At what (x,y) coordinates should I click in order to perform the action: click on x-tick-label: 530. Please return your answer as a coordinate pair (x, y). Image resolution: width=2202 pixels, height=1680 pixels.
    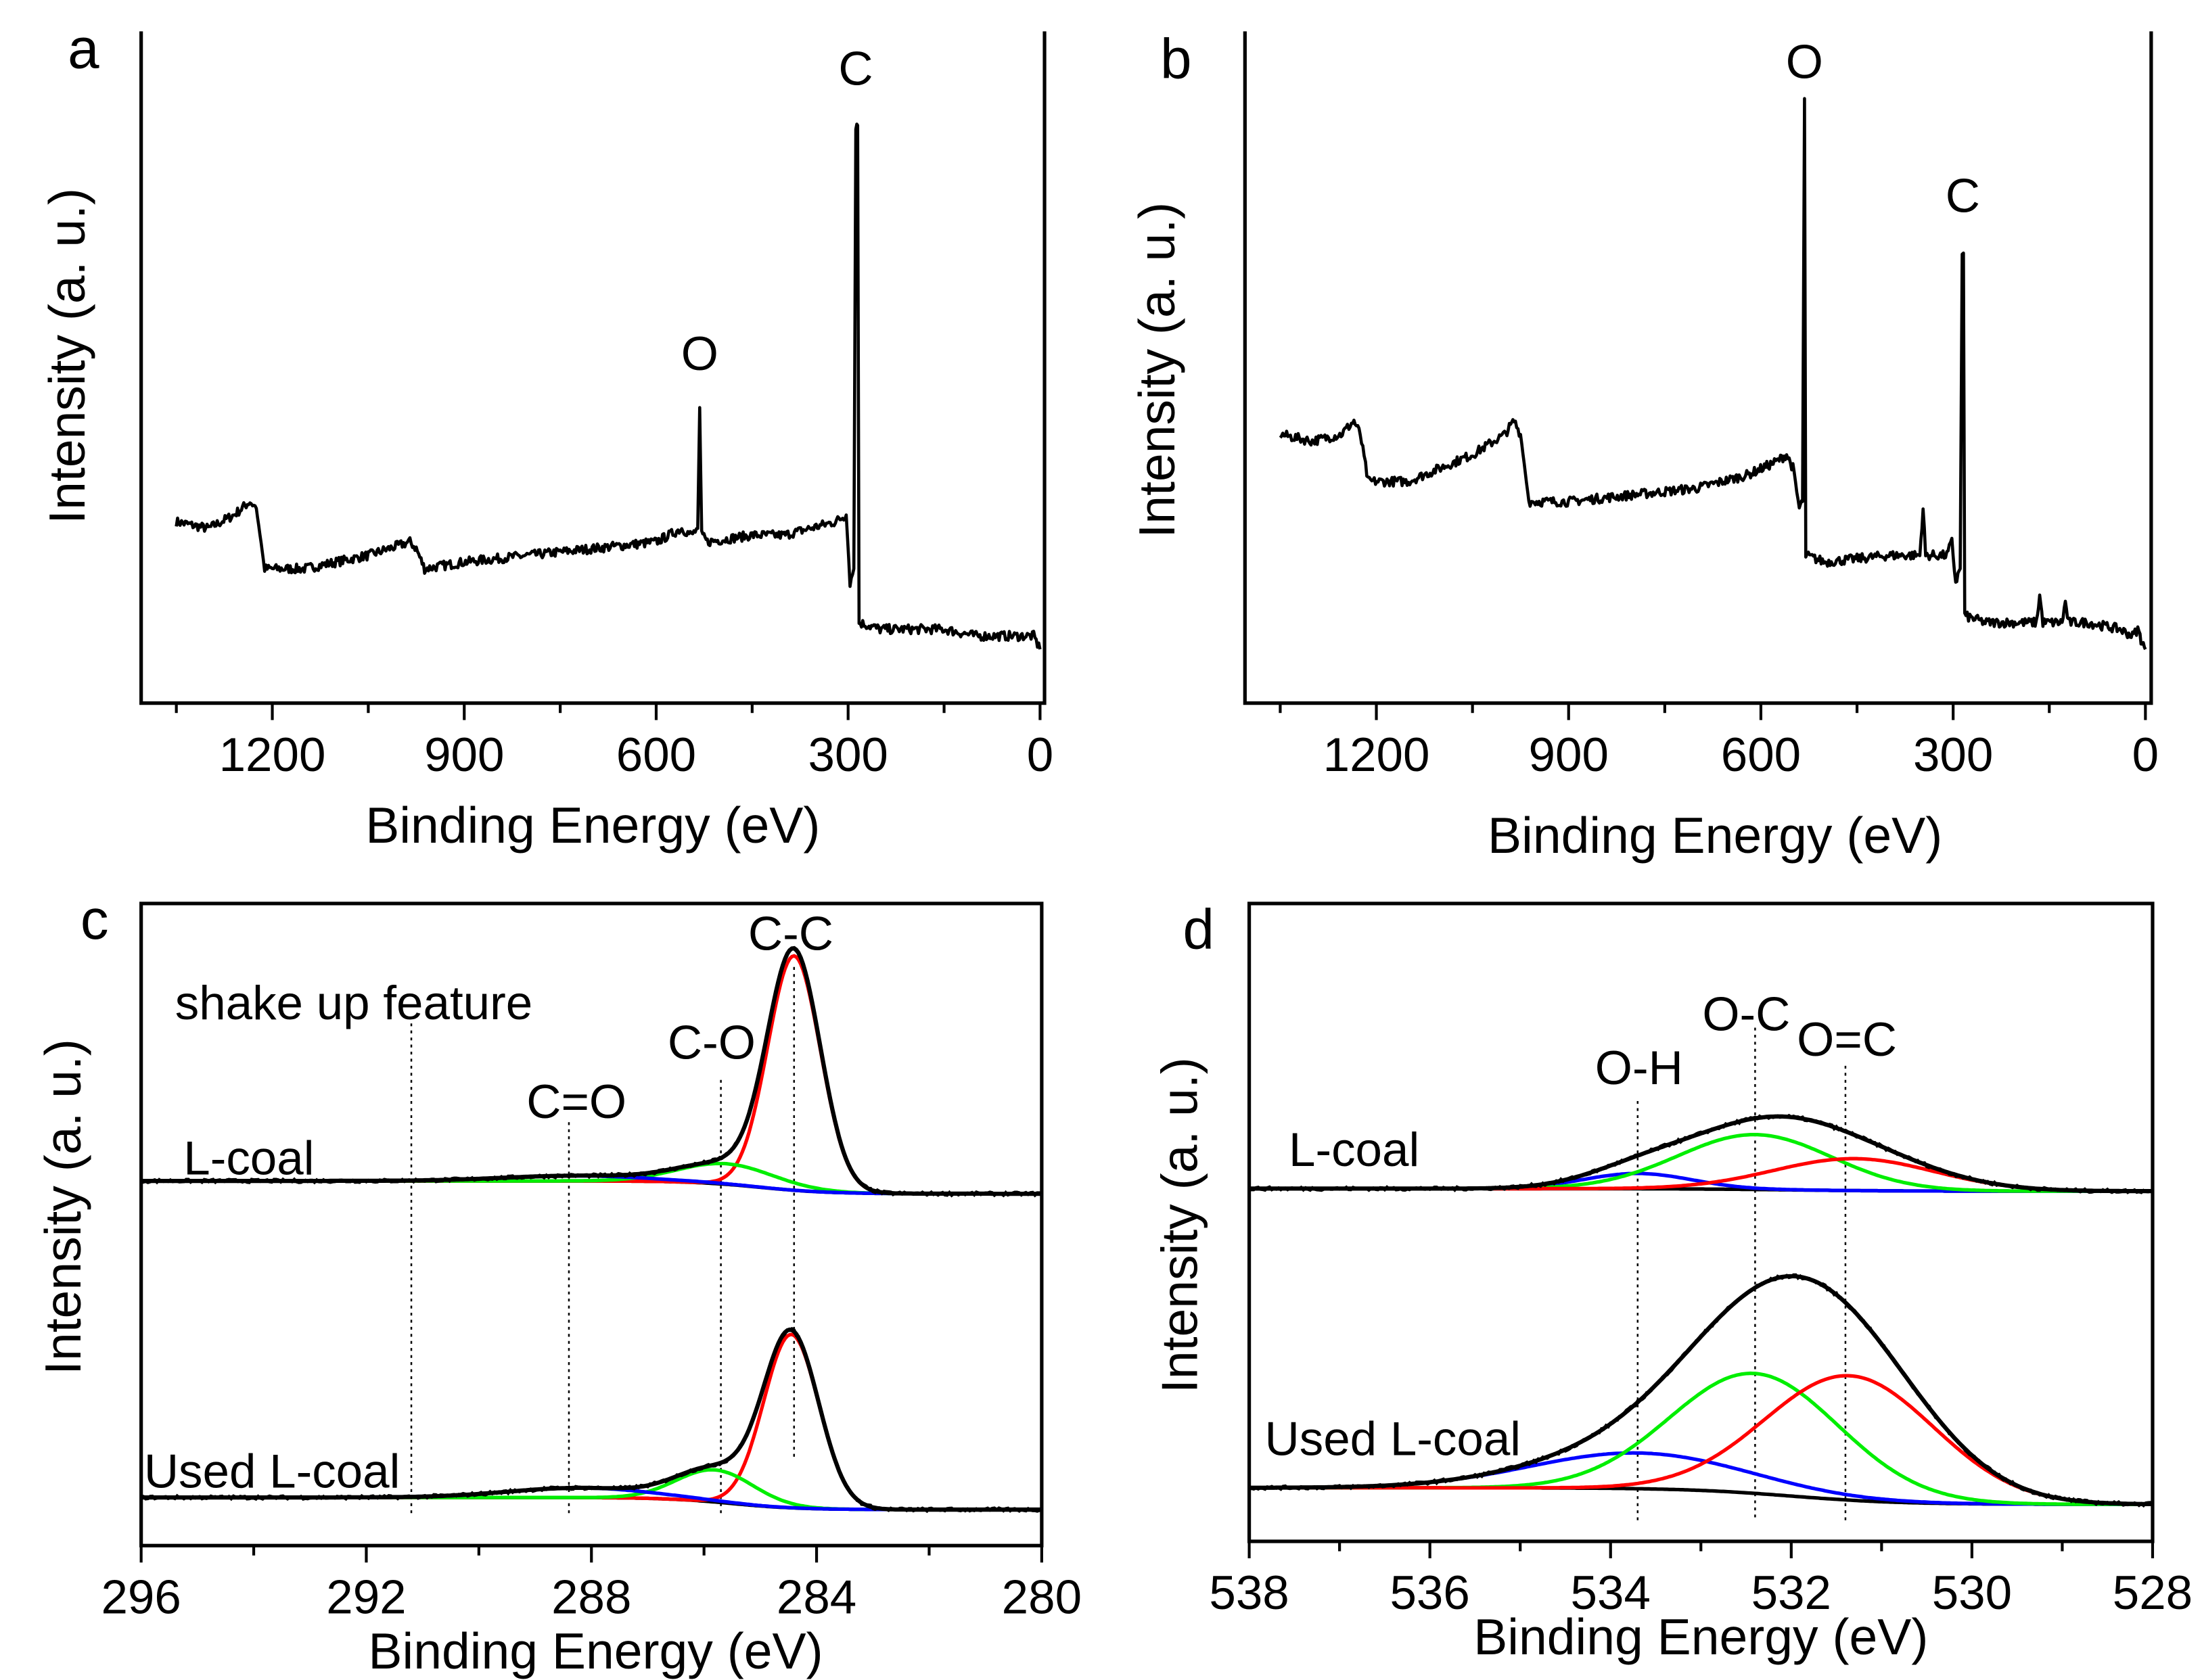
    Looking at the image, I should click on (1972, 1593).